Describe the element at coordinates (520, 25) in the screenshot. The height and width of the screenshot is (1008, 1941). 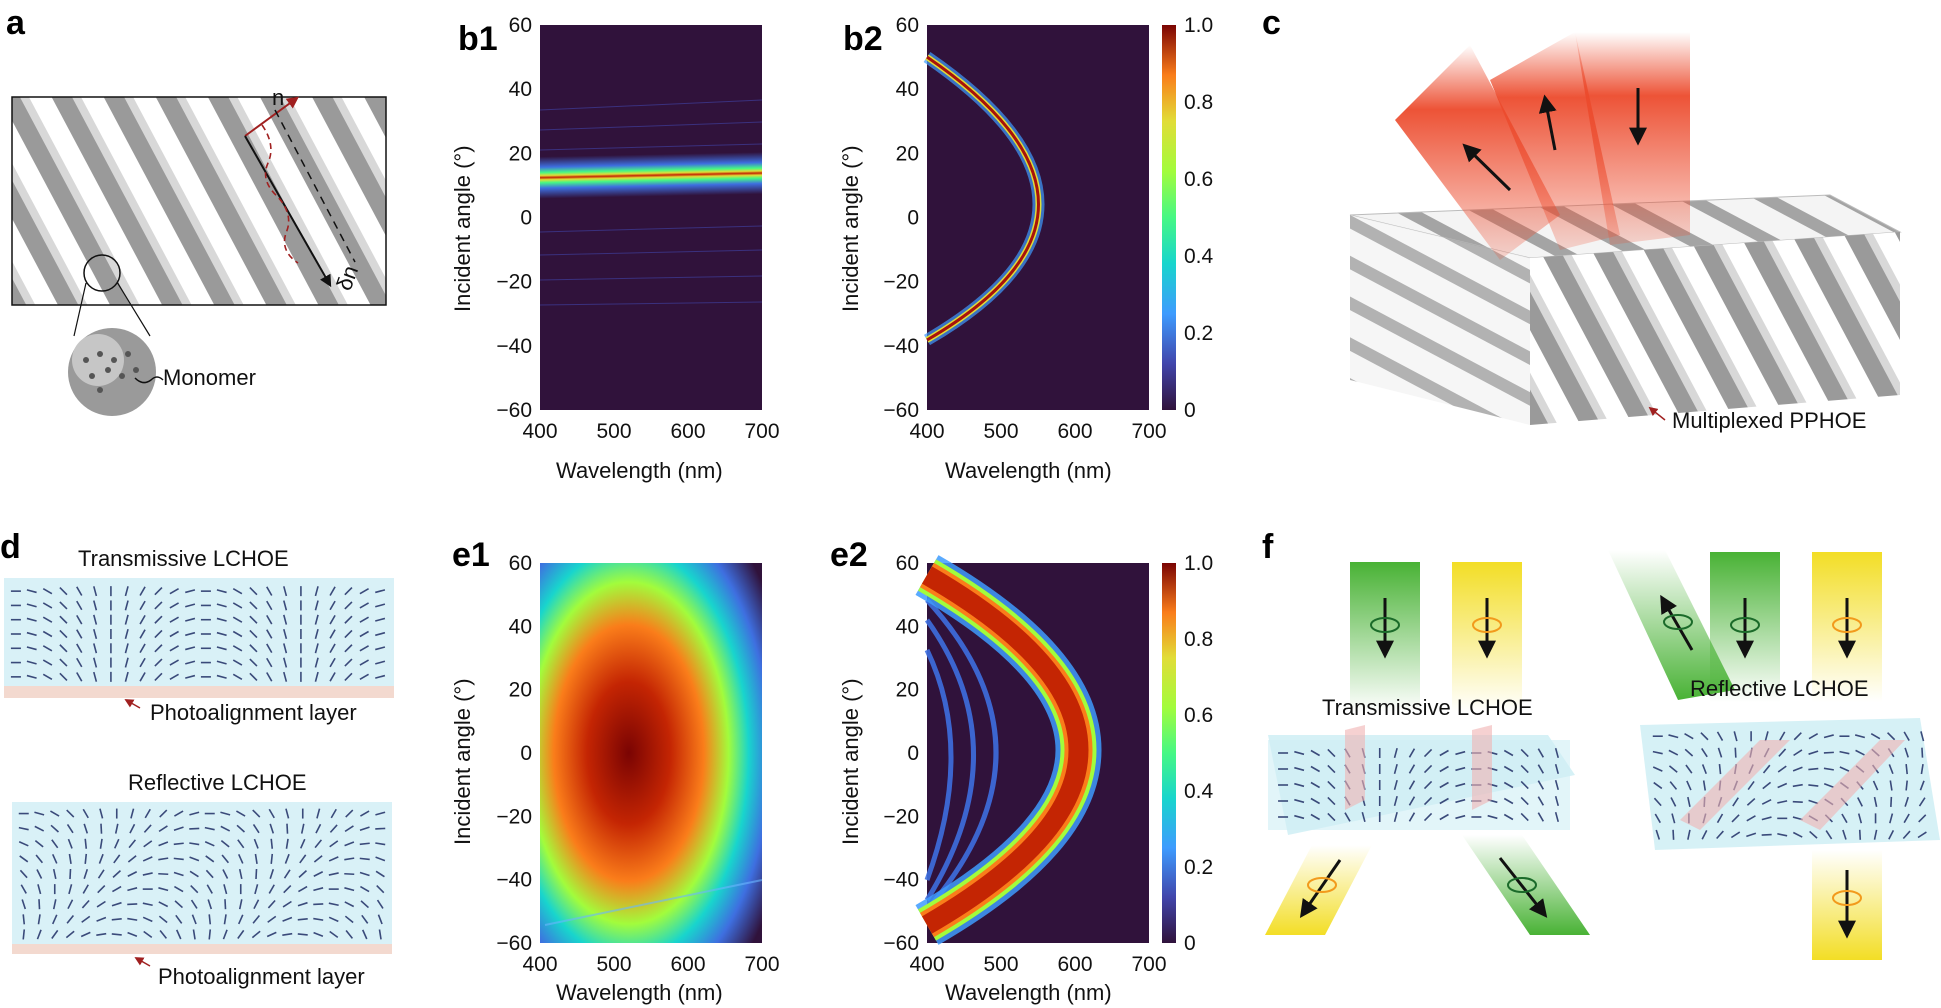
I see `ytick-label: 60` at that location.